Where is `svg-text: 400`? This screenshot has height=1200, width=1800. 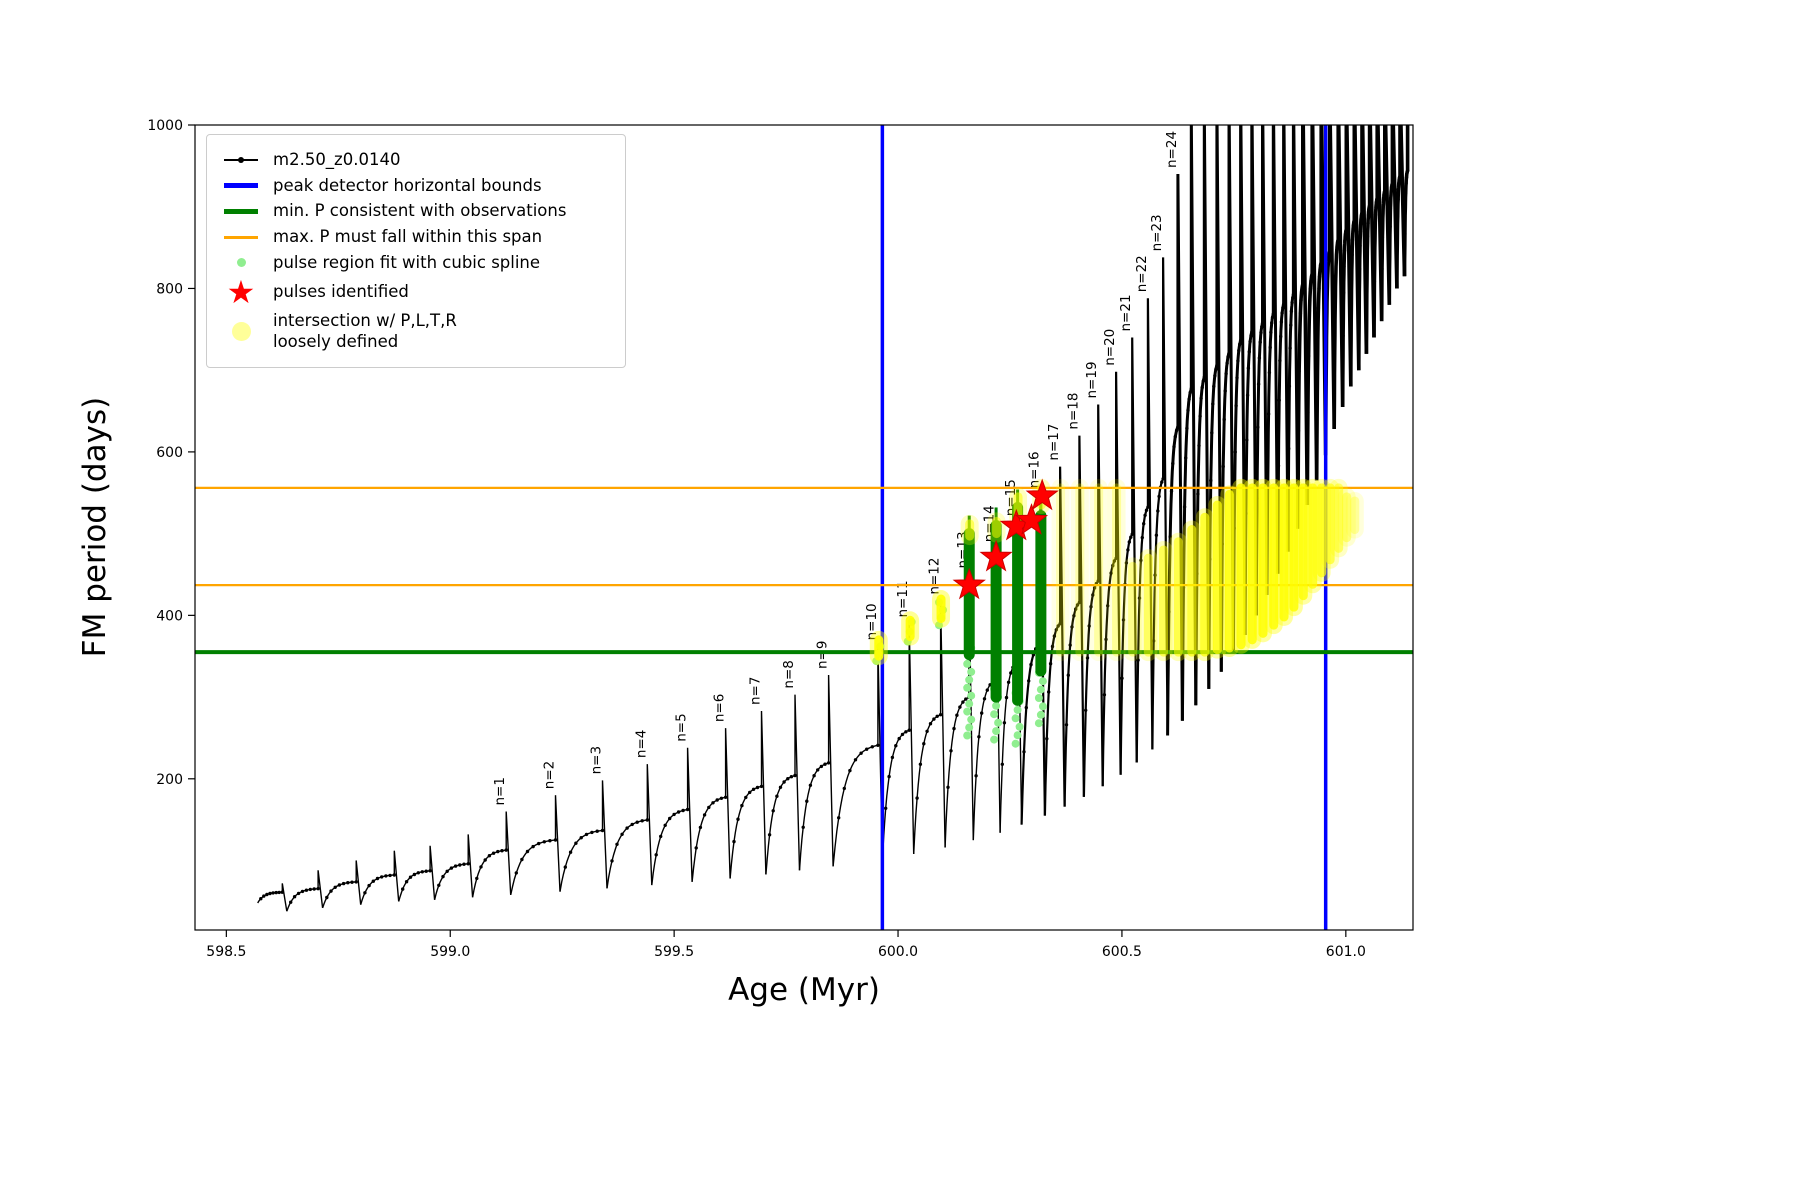
svg-text: 400 is located at coordinates (169, 616).